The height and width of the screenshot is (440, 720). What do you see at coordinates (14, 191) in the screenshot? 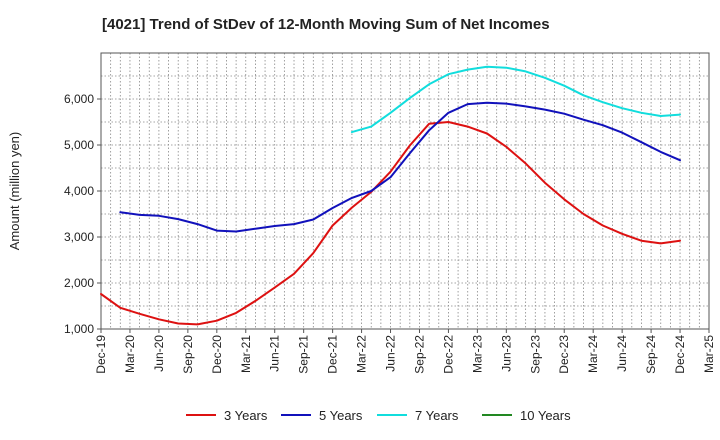
I see `y-axis-title: Amount (million yen)` at bounding box center [14, 191].